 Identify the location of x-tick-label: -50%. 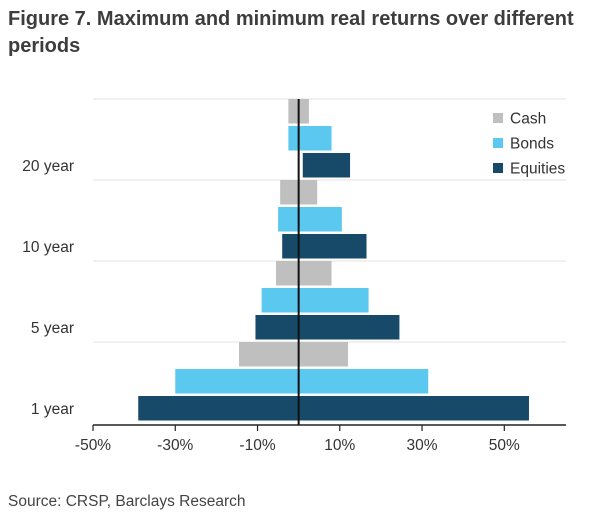
(93, 445).